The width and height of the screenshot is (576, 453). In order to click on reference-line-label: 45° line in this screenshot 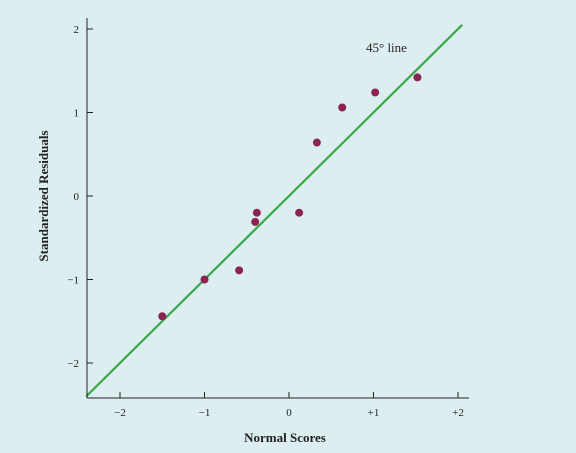, I will do `click(386, 47)`.